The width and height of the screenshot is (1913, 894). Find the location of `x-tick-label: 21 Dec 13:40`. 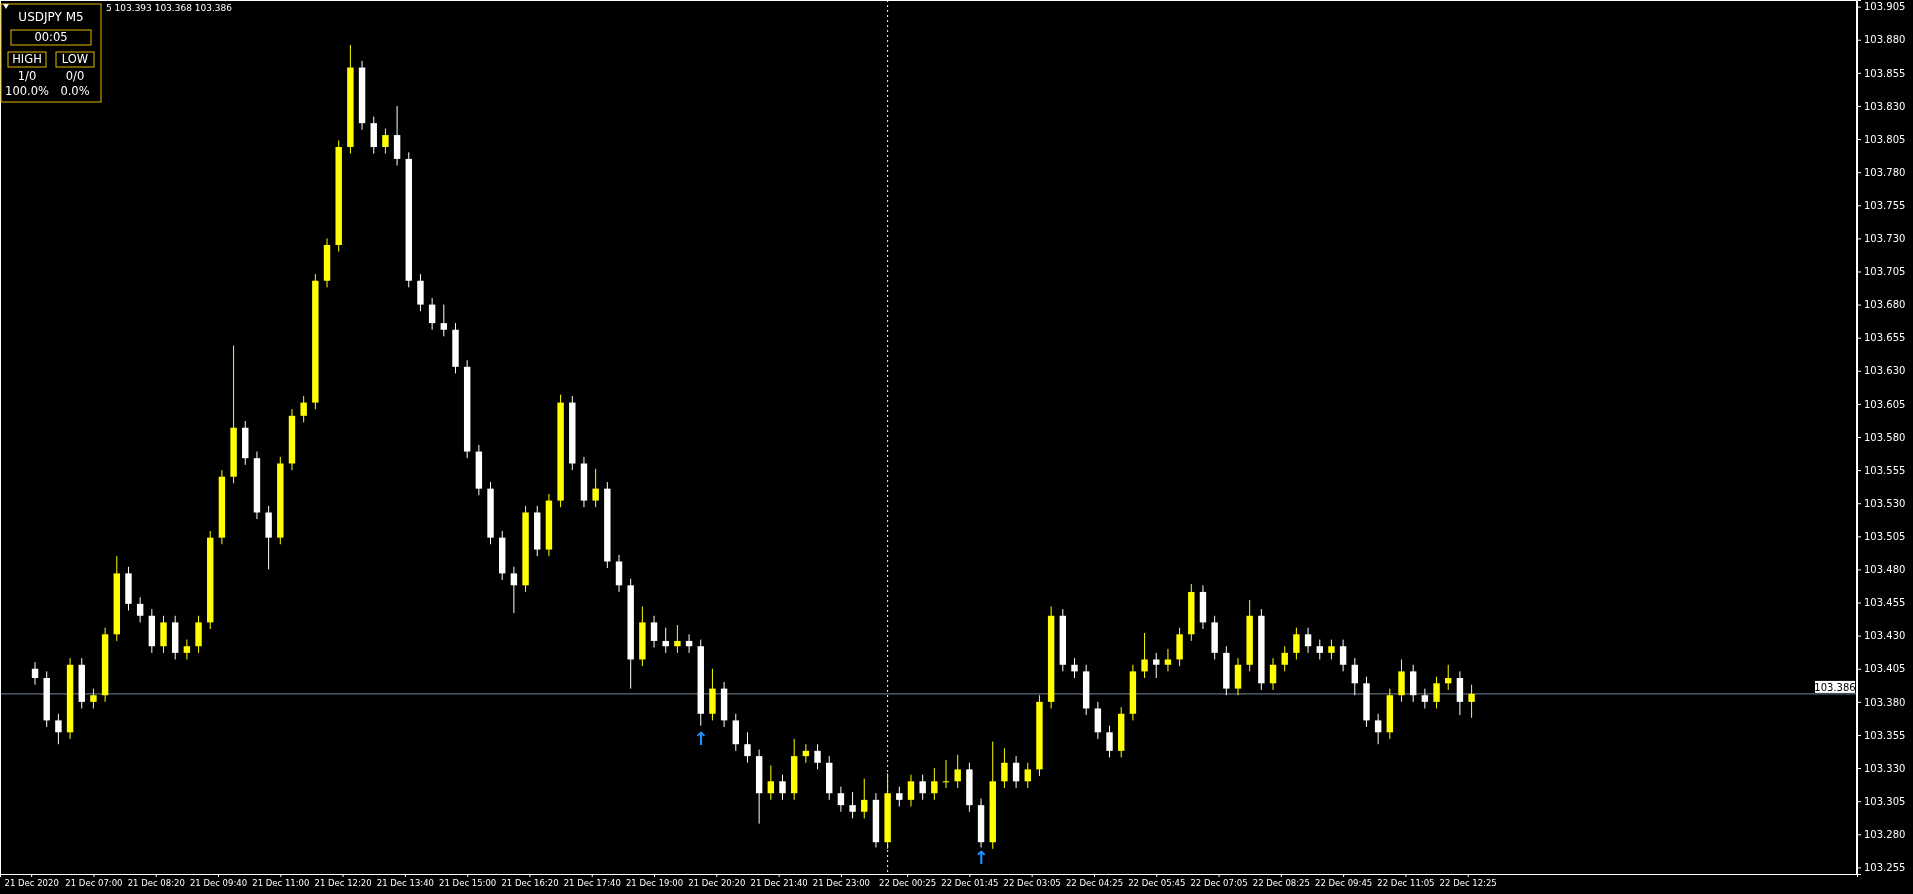

x-tick-label: 21 Dec 13:40 is located at coordinates (405, 883).